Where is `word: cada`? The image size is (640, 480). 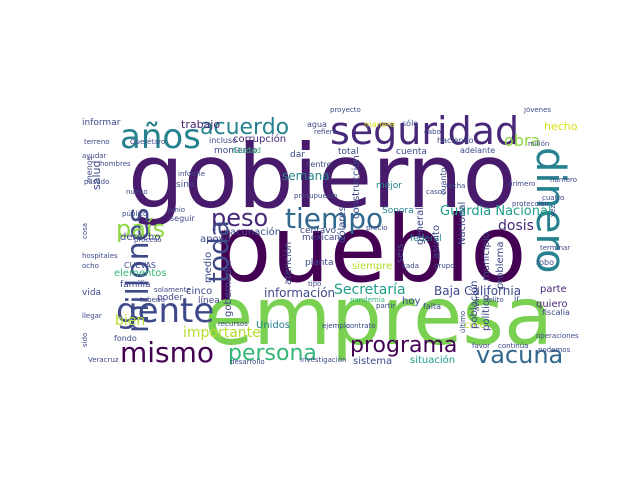
word: cada is located at coordinates (410, 266).